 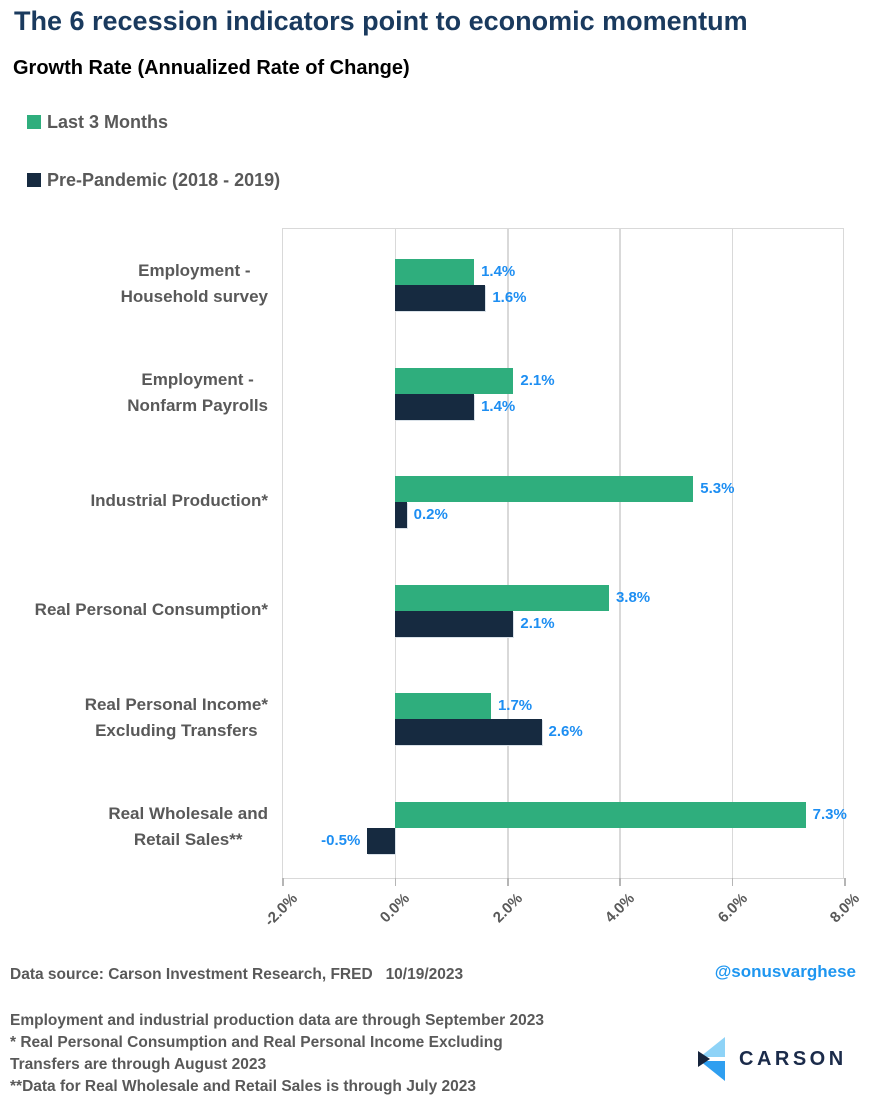 What do you see at coordinates (515, 705) in the screenshot?
I see `value-label: 1.7%` at bounding box center [515, 705].